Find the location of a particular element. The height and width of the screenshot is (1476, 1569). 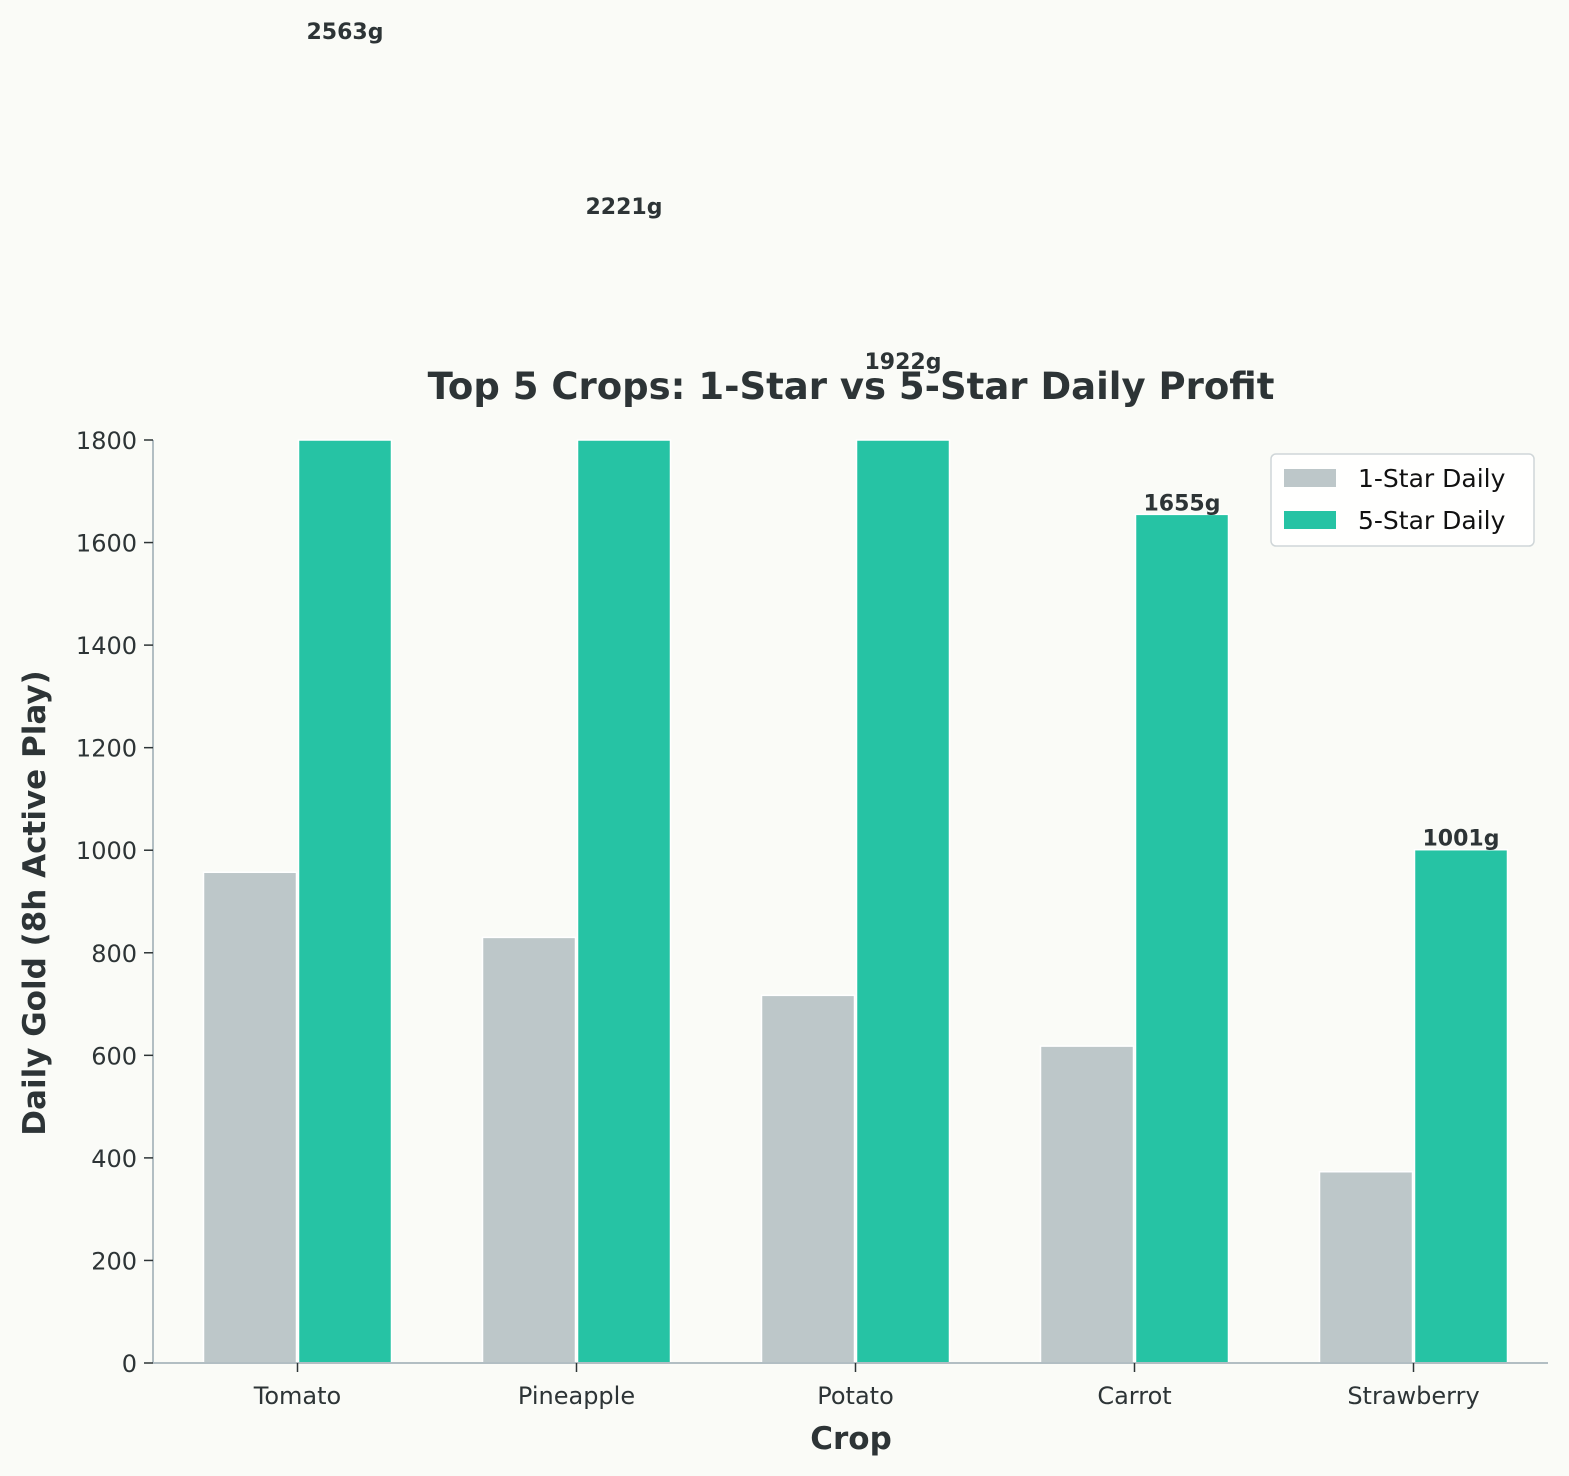

legend-label-1-star-daily: 1-Star Daily is located at coordinates (1432, 478).